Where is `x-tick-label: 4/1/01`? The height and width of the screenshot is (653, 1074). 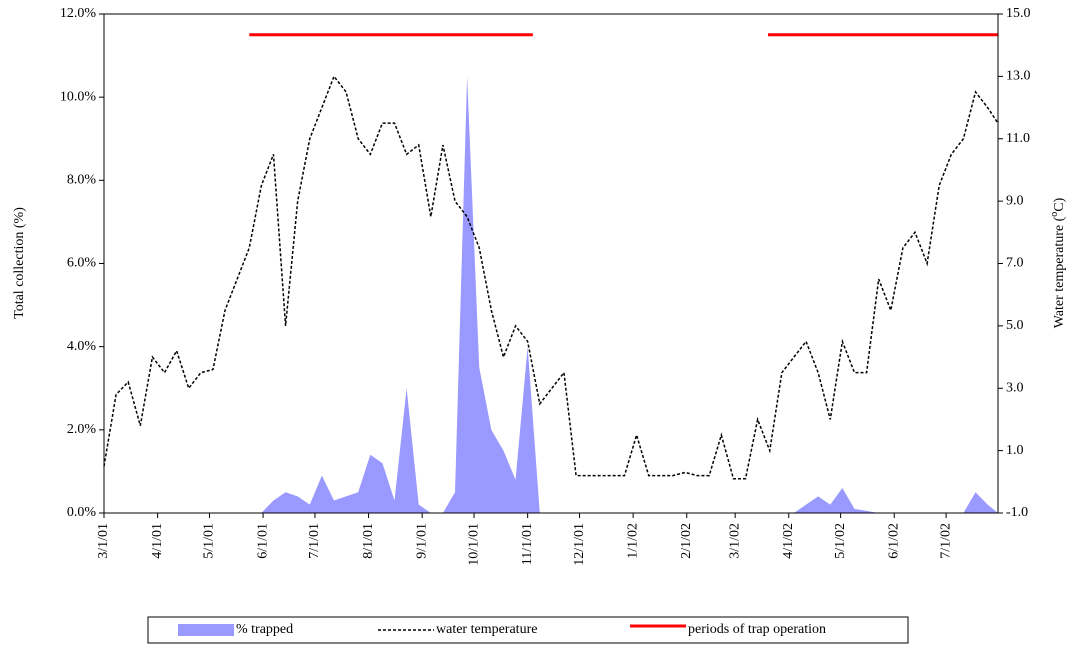
x-tick-label: 4/1/01 is located at coordinates (157, 541).